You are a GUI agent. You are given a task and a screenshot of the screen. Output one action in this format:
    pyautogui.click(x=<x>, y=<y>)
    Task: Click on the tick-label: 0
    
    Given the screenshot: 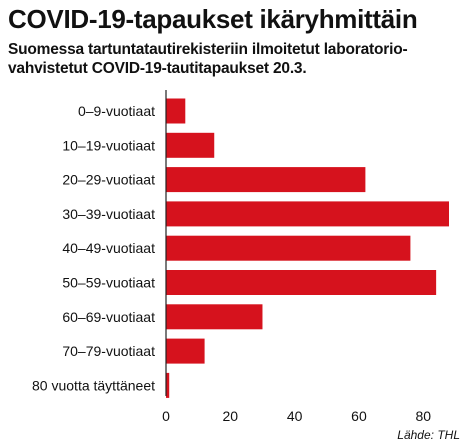 What is the action you would take?
    pyautogui.click(x=166, y=416)
    